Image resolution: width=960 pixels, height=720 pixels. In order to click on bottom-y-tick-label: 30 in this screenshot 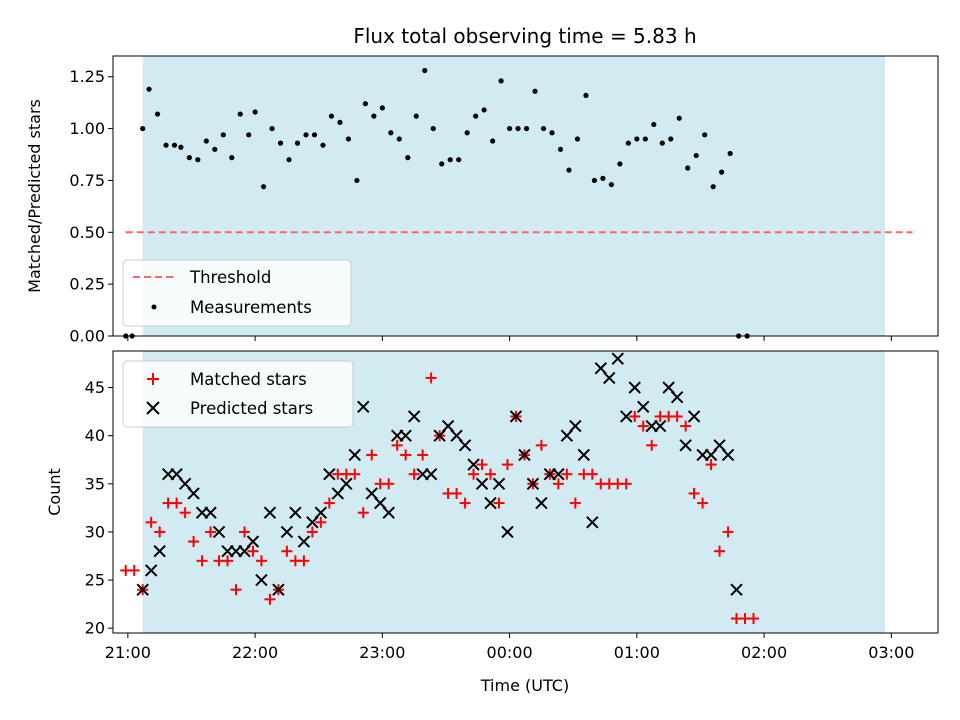, I will do `click(95, 531)`.